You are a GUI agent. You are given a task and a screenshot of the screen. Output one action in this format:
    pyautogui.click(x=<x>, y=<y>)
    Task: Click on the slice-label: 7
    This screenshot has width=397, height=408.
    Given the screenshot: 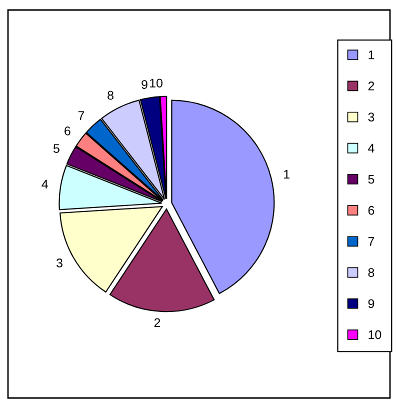 What is the action you would take?
    pyautogui.click(x=81, y=115)
    